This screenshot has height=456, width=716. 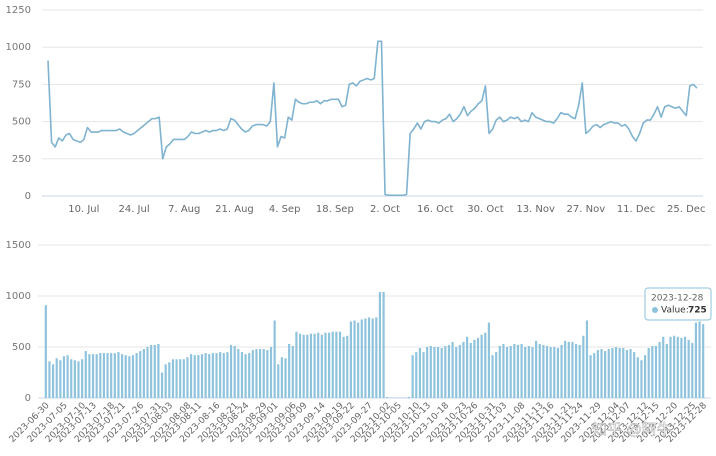 What do you see at coordinates (677, 299) in the screenshot?
I see `tooltip-date: 2023-12-28` at bounding box center [677, 299].